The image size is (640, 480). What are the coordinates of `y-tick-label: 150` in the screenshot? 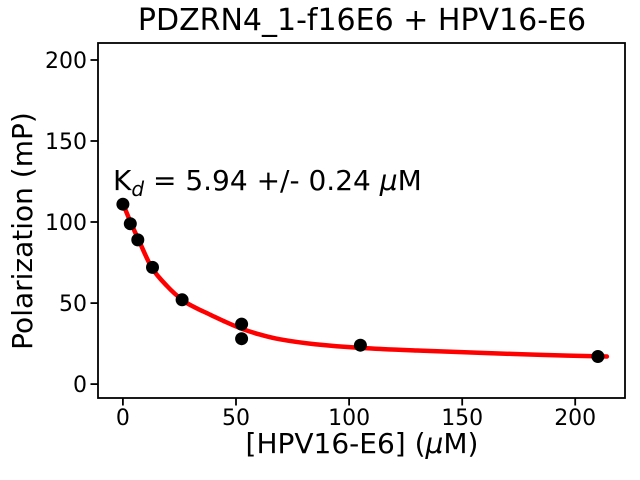 It's located at (66, 142).